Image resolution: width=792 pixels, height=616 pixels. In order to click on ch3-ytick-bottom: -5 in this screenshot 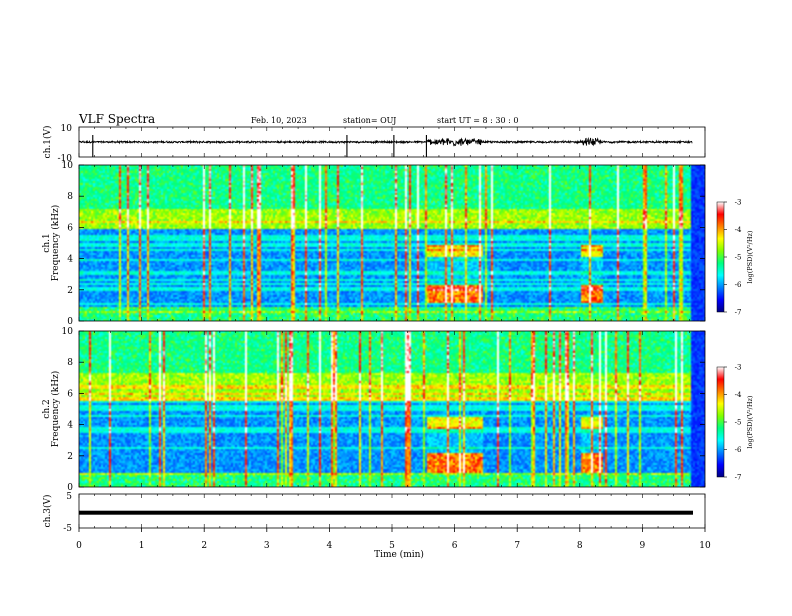, I will do `click(67, 529)`.